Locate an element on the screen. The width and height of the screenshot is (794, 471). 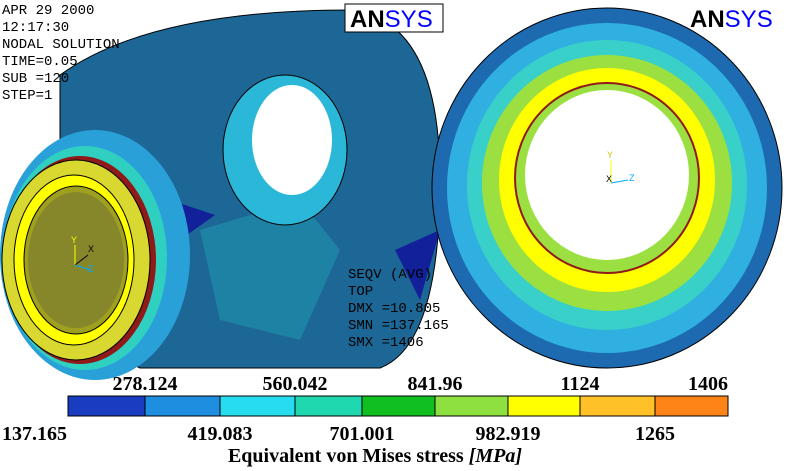
header-line: APR 29 2000 is located at coordinates (48, 11).